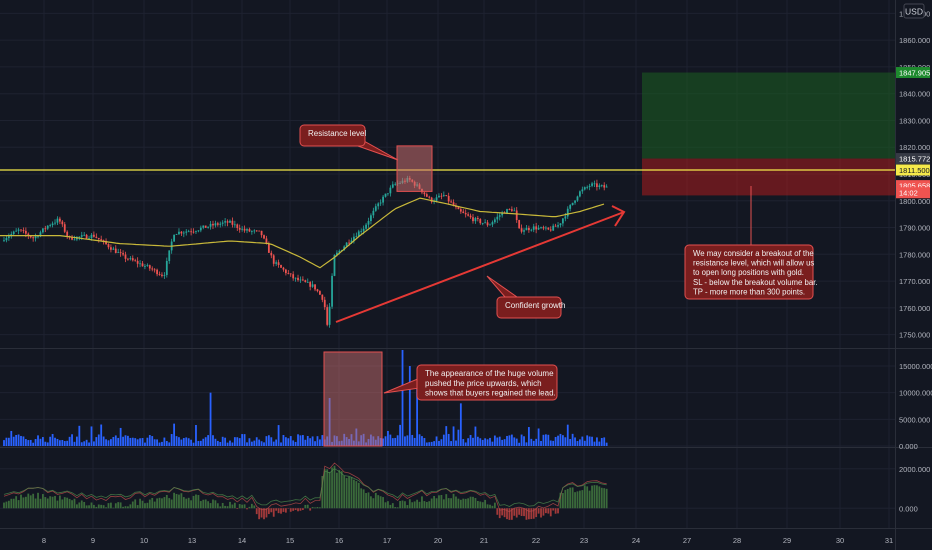 The height and width of the screenshot is (550, 932). Describe the element at coordinates (914, 11) in the screenshot. I see `currency-badge: USD` at that location.